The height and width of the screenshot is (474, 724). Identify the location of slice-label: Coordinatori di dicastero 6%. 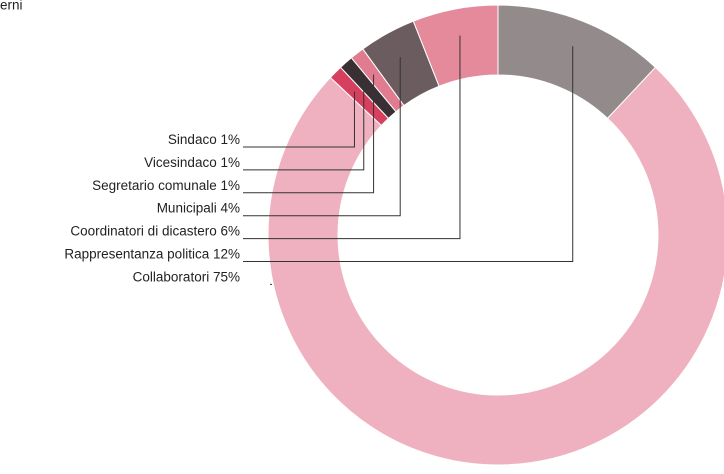
(155, 230).